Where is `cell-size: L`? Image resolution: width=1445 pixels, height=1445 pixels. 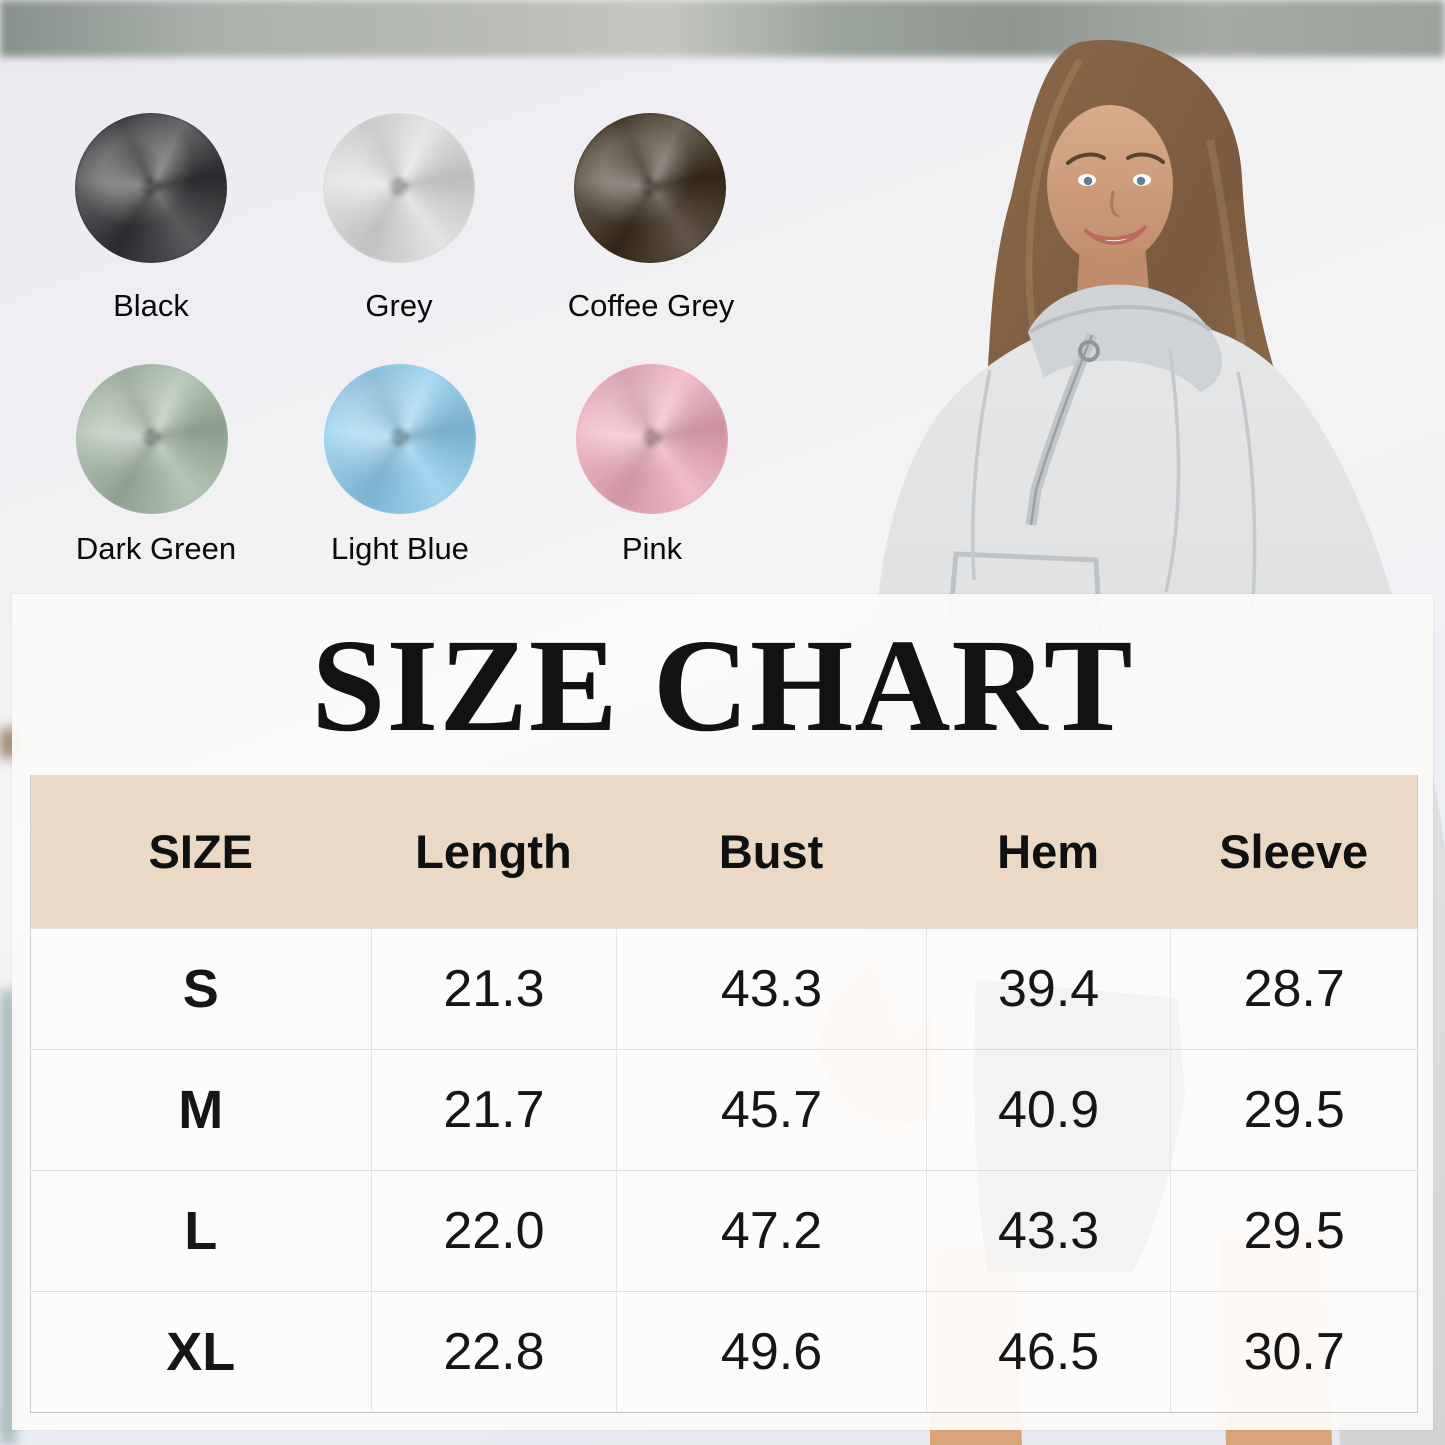 cell-size: L is located at coordinates (201, 1231).